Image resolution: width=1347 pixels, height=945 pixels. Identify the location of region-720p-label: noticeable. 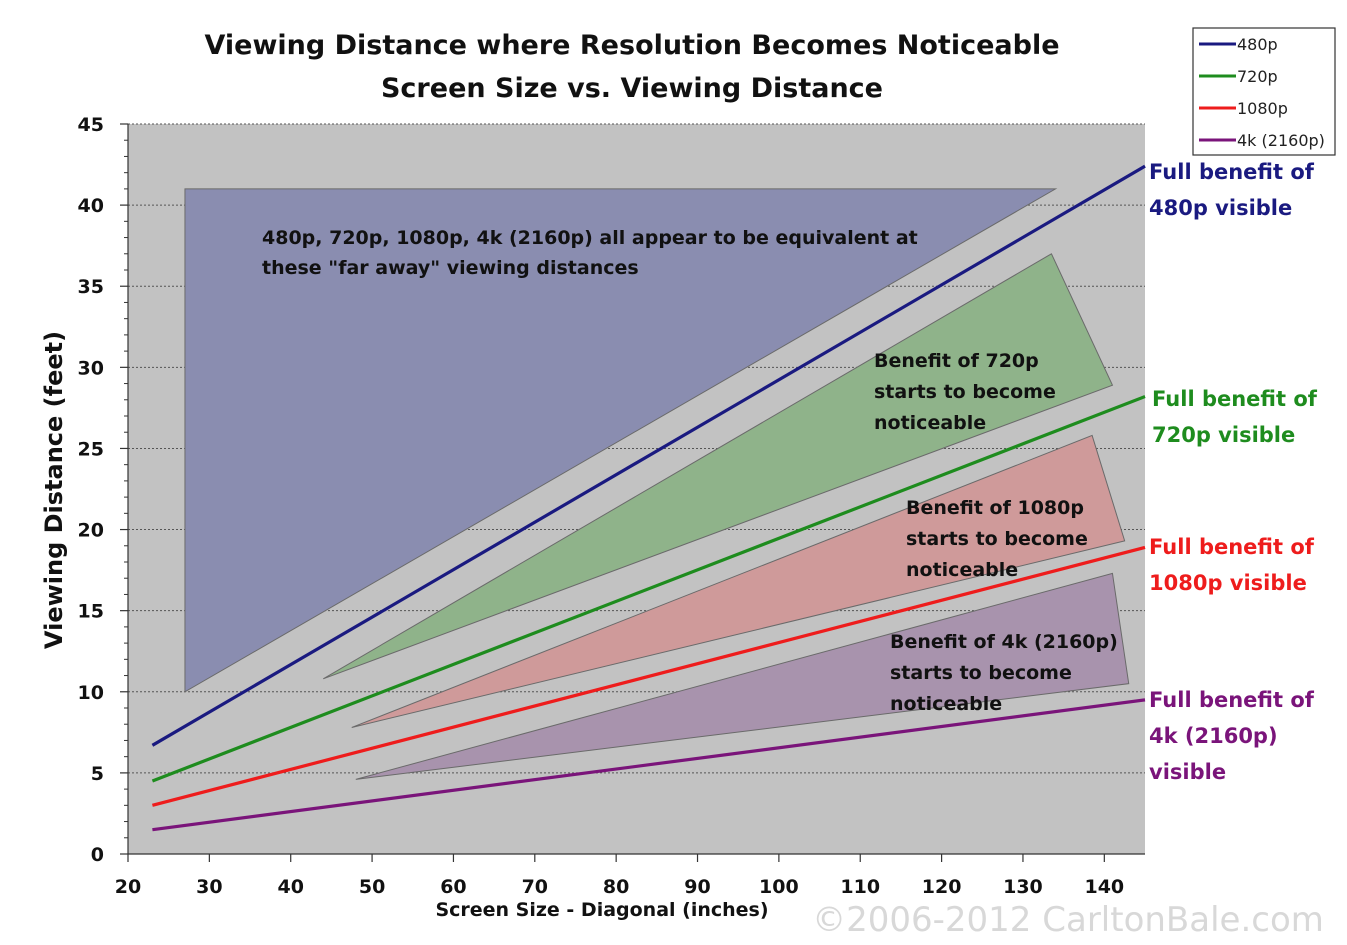
(930, 423).